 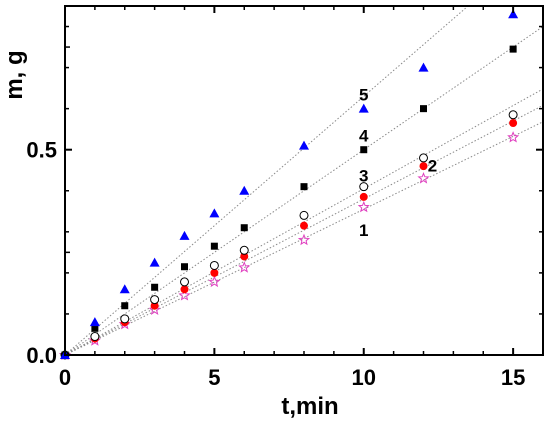 What do you see at coordinates (398, 162) in the screenshot?
I see `series-labels: 5 4 3 2 1` at bounding box center [398, 162].